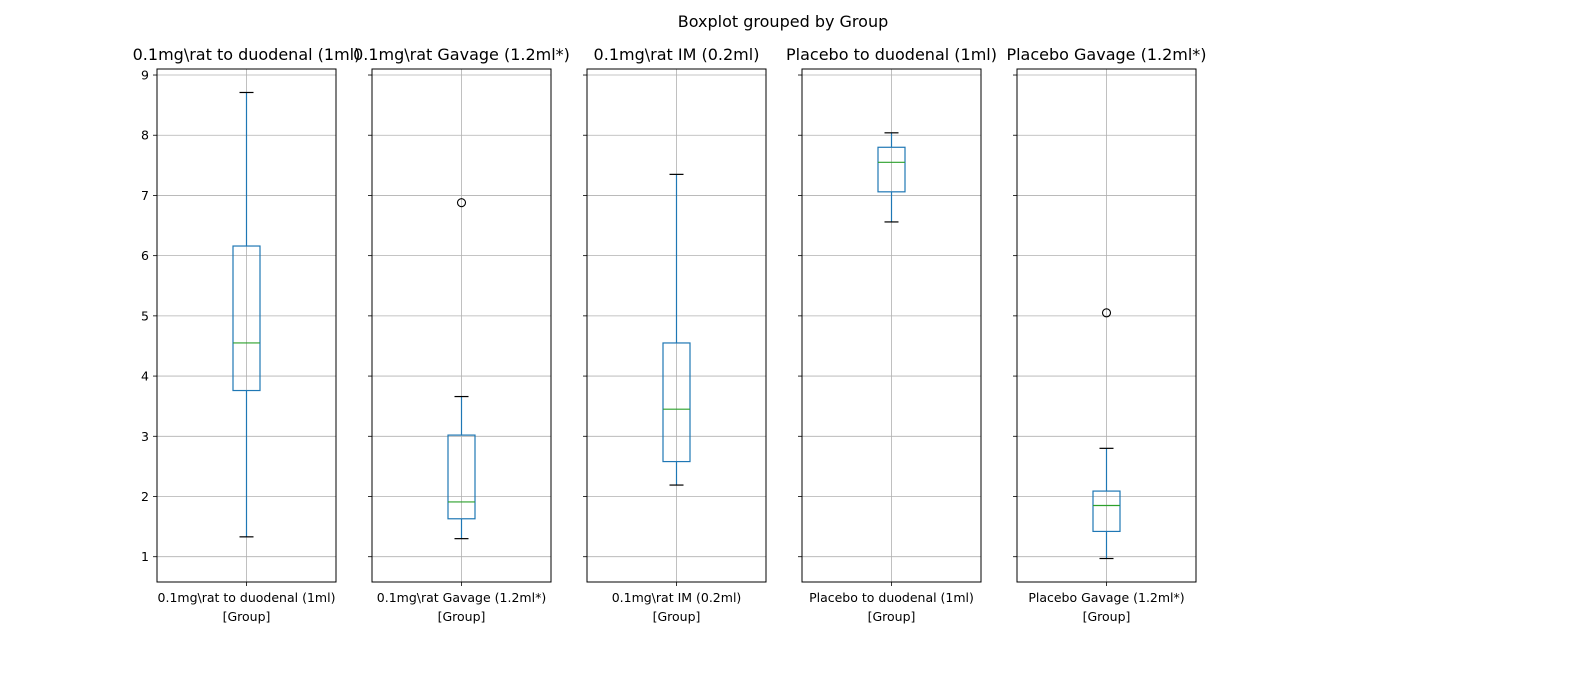 The width and height of the screenshot is (1591, 695). I want to click on y-tick-label: 4, so click(145, 376).